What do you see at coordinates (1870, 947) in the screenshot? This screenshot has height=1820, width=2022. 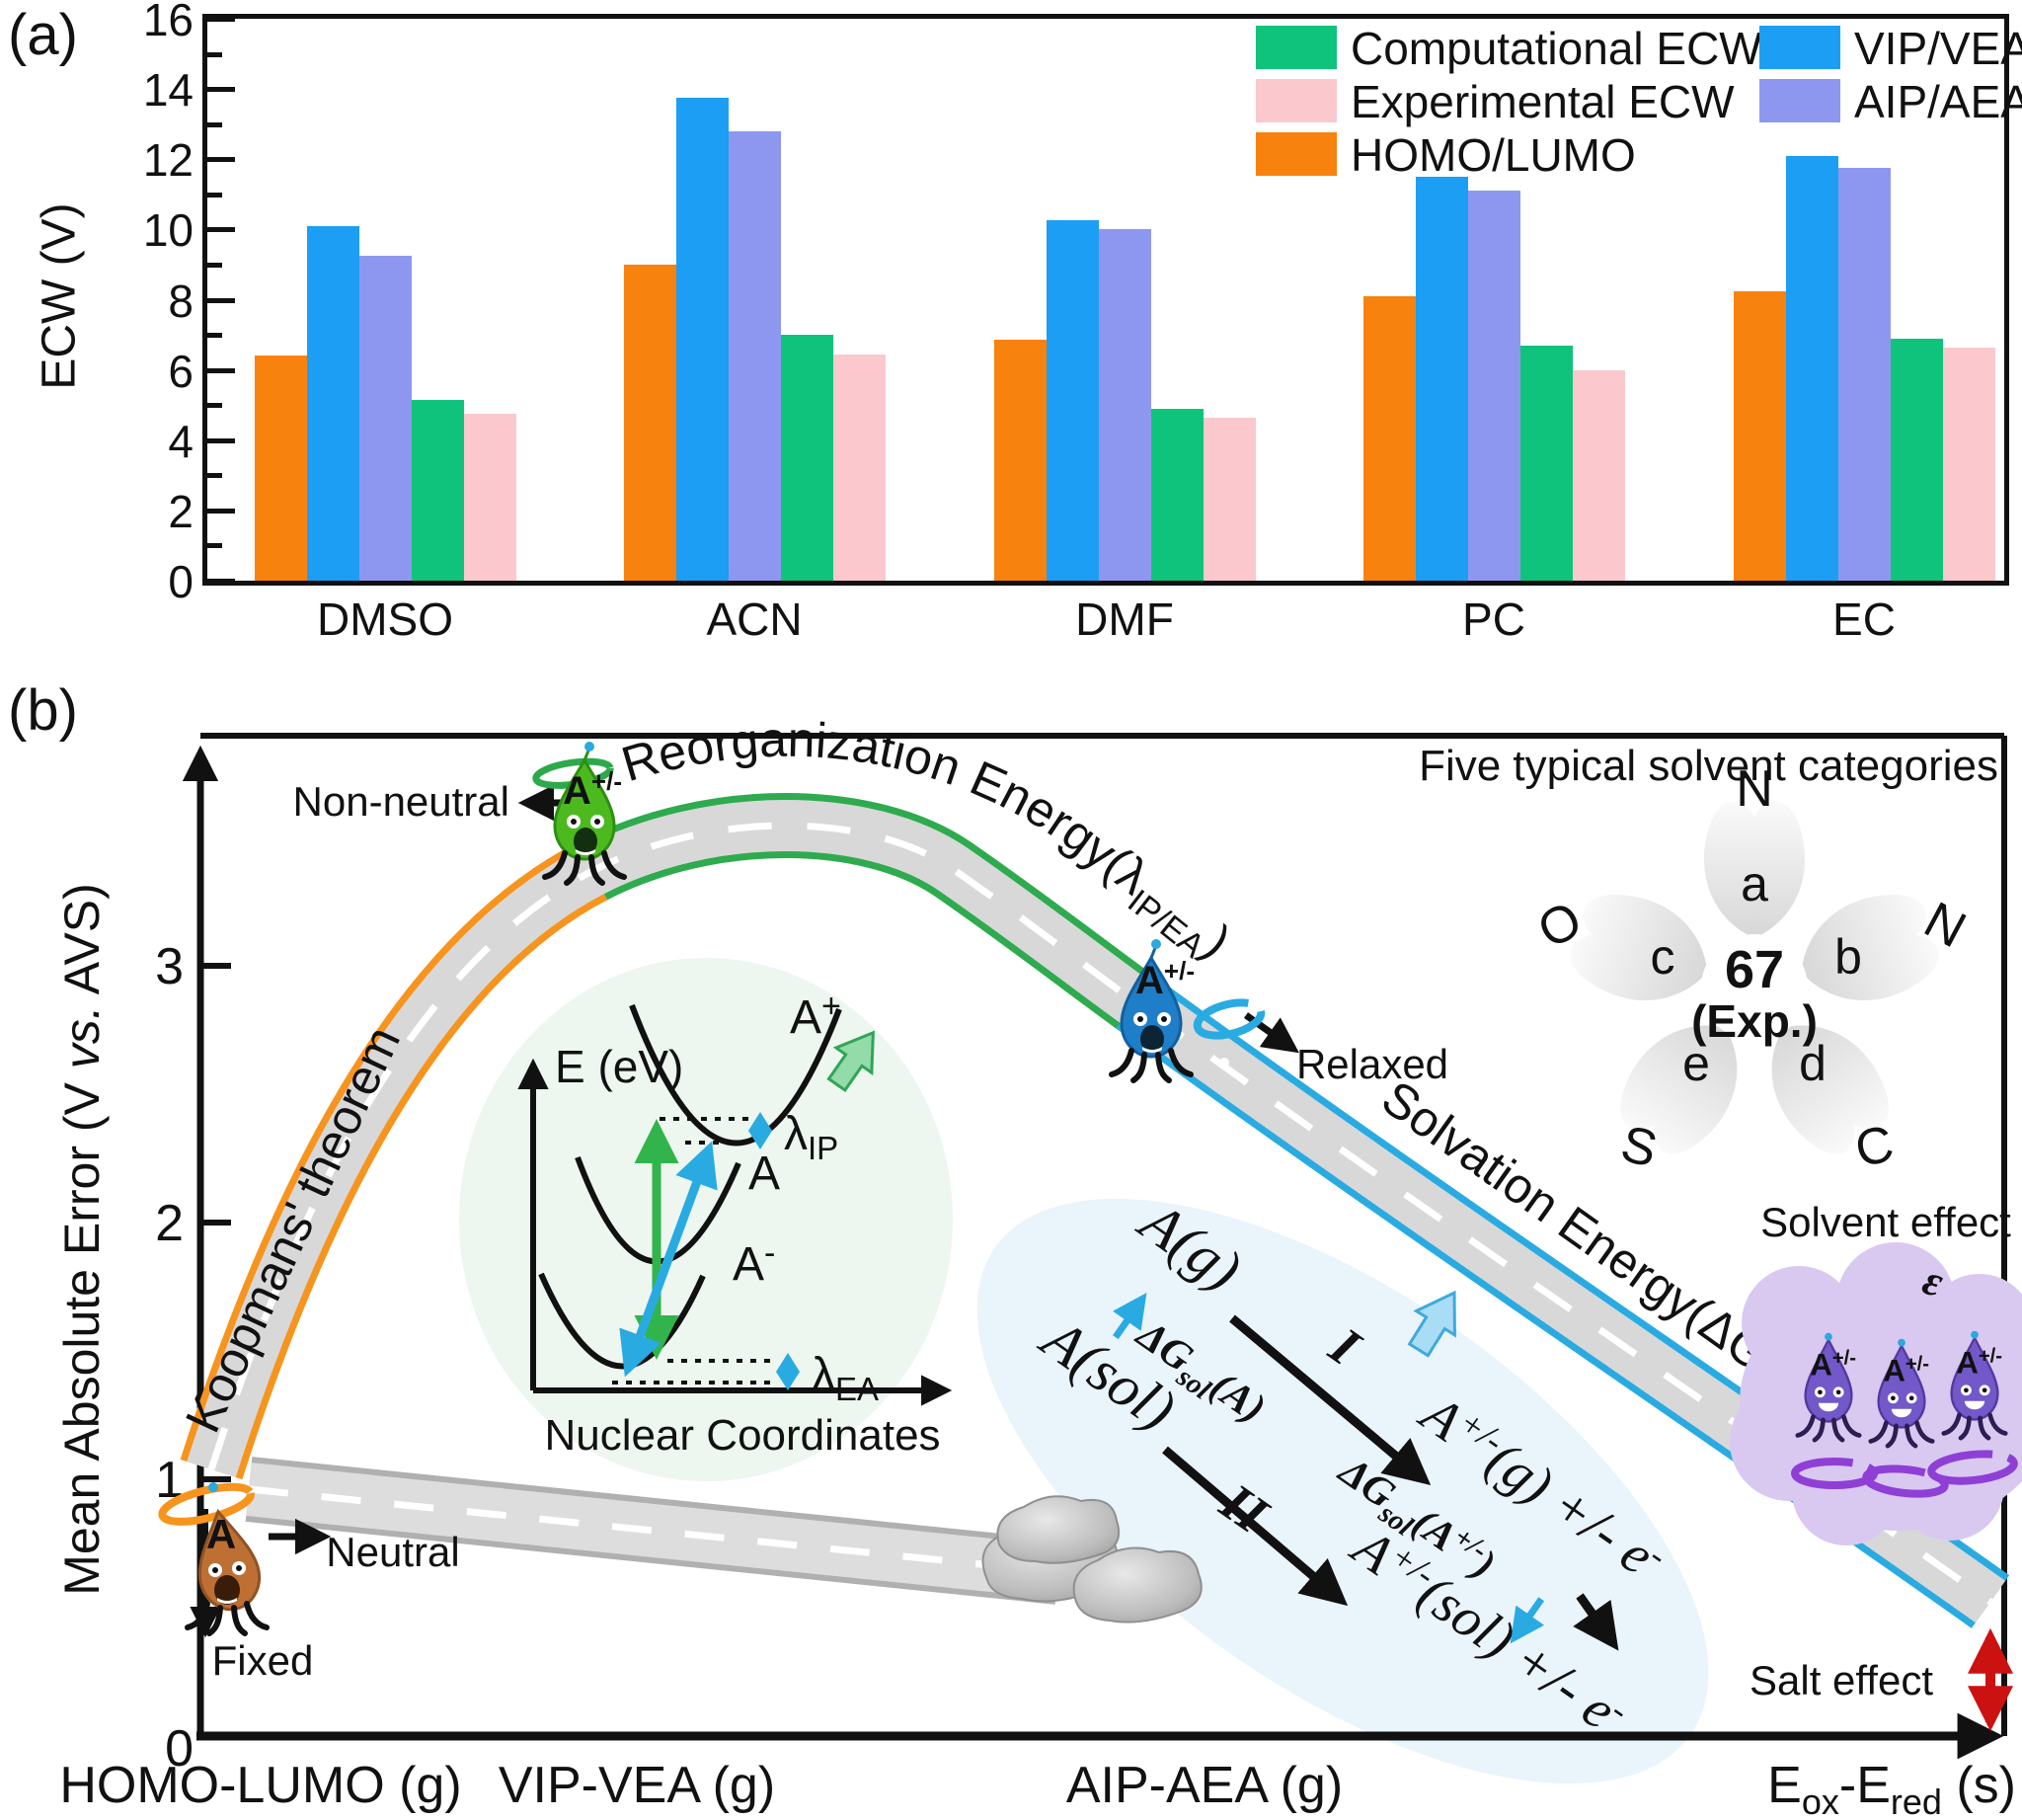 I see `petal-b` at bounding box center [1870, 947].